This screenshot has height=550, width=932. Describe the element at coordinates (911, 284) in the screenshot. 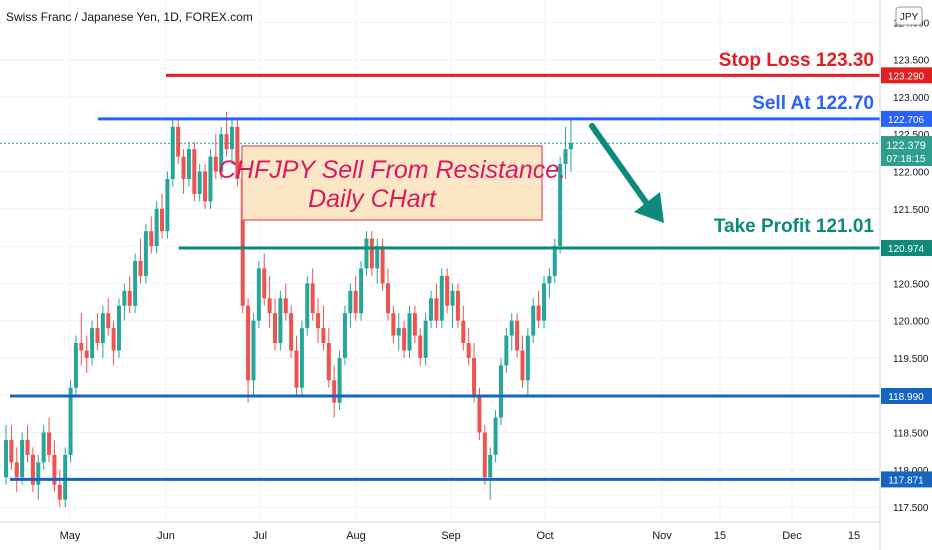

I see `price-axis-label: 120.500` at that location.